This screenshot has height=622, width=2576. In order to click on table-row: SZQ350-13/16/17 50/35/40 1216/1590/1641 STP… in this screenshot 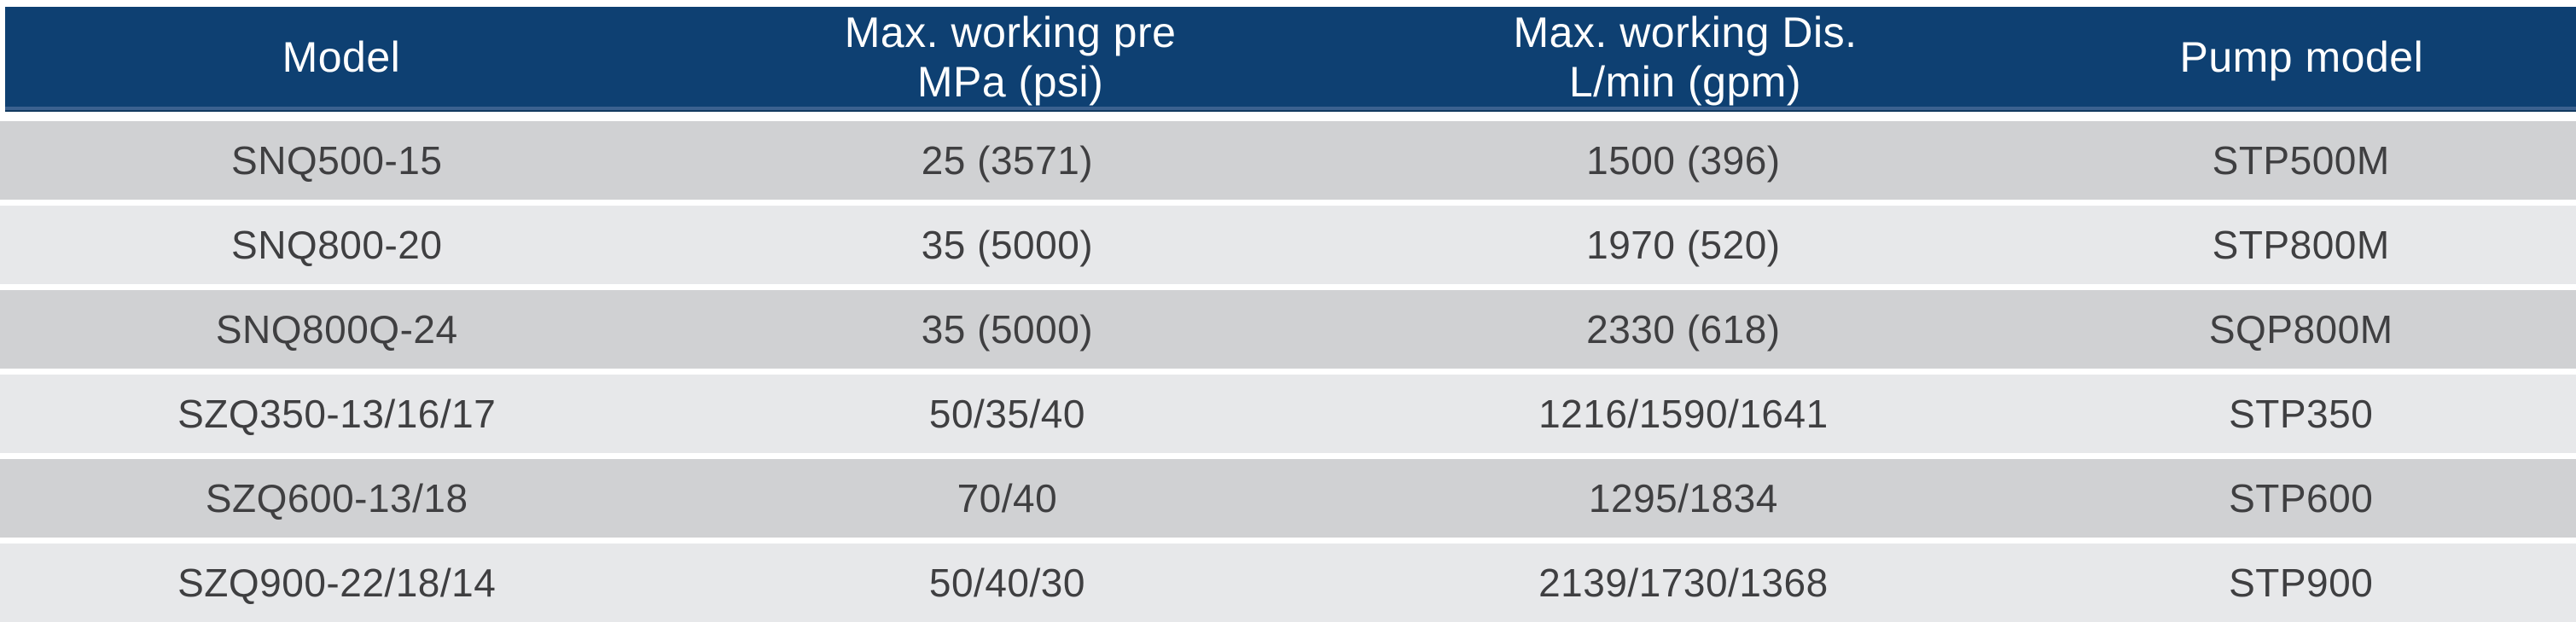, I will do `click(1288, 414)`.